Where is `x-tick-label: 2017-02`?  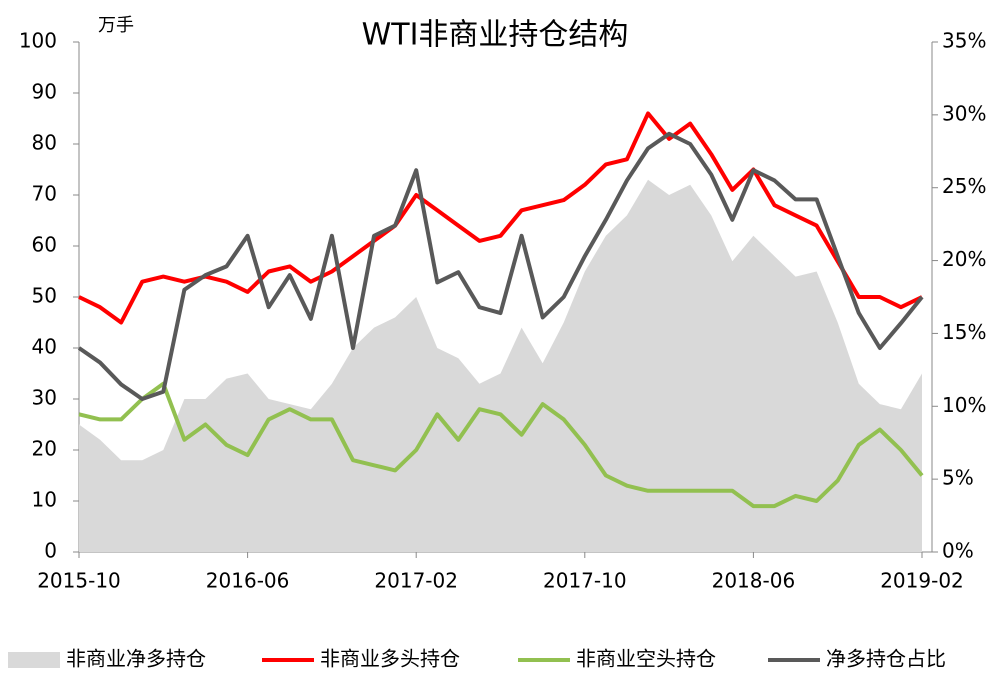 x-tick-label: 2017-02 is located at coordinates (416, 581).